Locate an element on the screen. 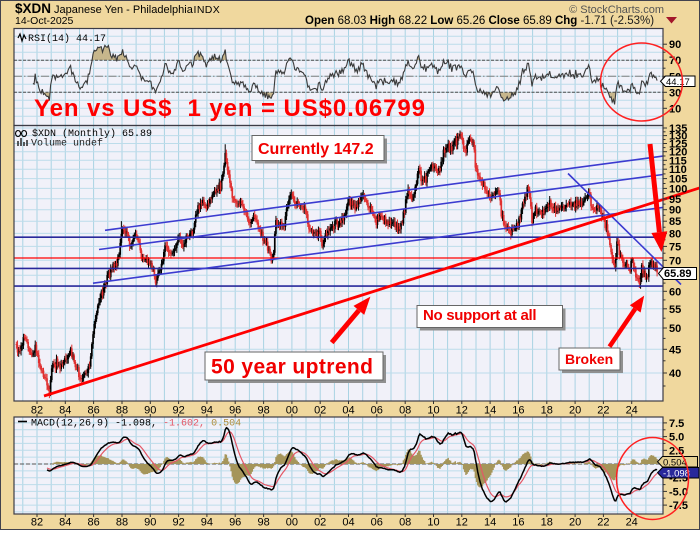 The image size is (700, 535). svg-text: Japanese Yen - Philadelphia is located at coordinates (124, 10).